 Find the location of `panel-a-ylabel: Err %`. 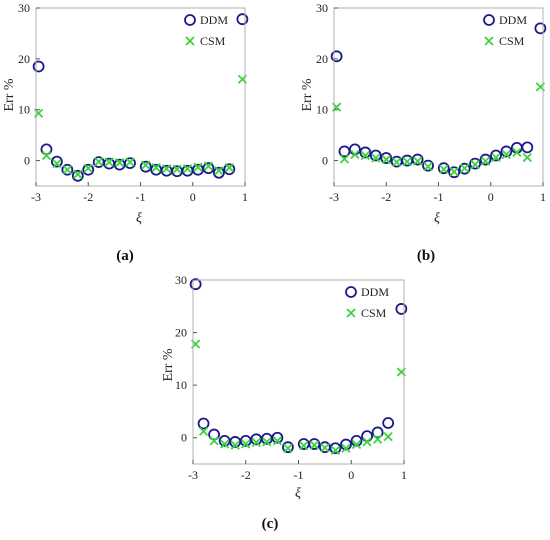

panel-a-ylabel: Err % is located at coordinates (9, 94).